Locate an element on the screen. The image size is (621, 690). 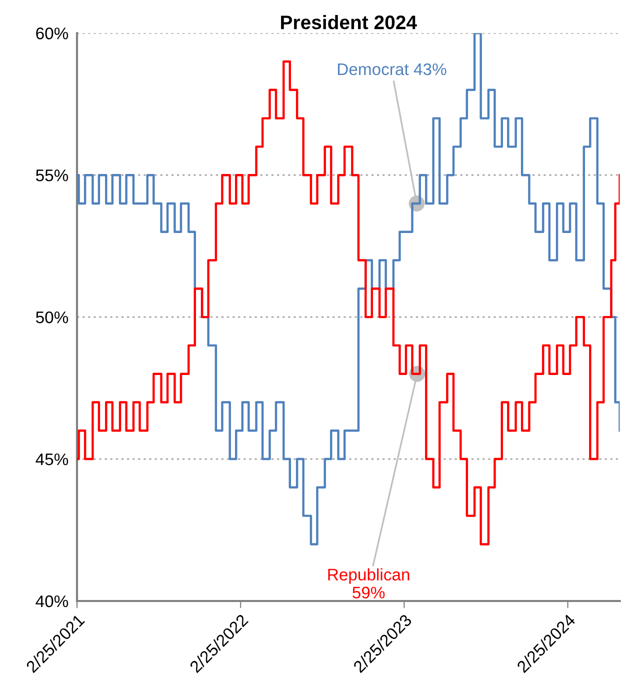
y-tick-label: 50% is located at coordinates (52, 317).